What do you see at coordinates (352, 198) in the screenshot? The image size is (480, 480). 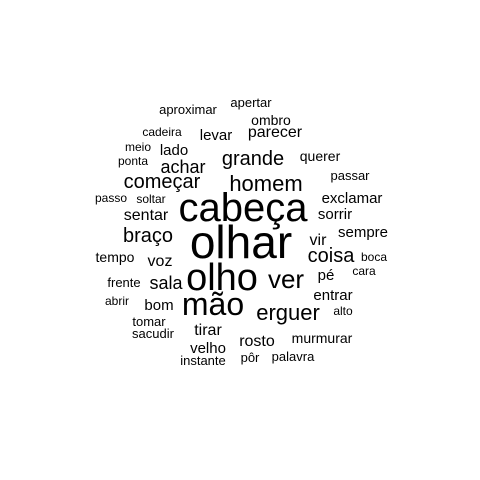 I see `word-exclamar: exclamar` at bounding box center [352, 198].